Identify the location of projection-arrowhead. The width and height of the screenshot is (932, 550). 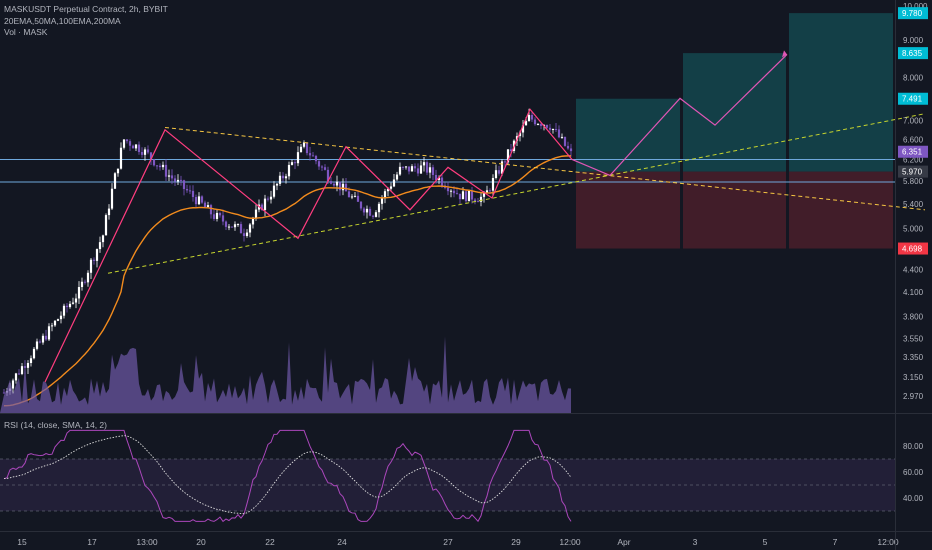
(784, 54).